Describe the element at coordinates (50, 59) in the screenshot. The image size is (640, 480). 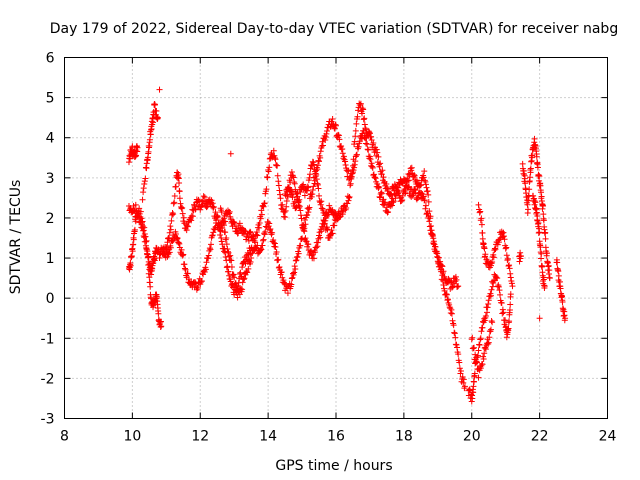
I see `y-tick-label: 6` at that location.